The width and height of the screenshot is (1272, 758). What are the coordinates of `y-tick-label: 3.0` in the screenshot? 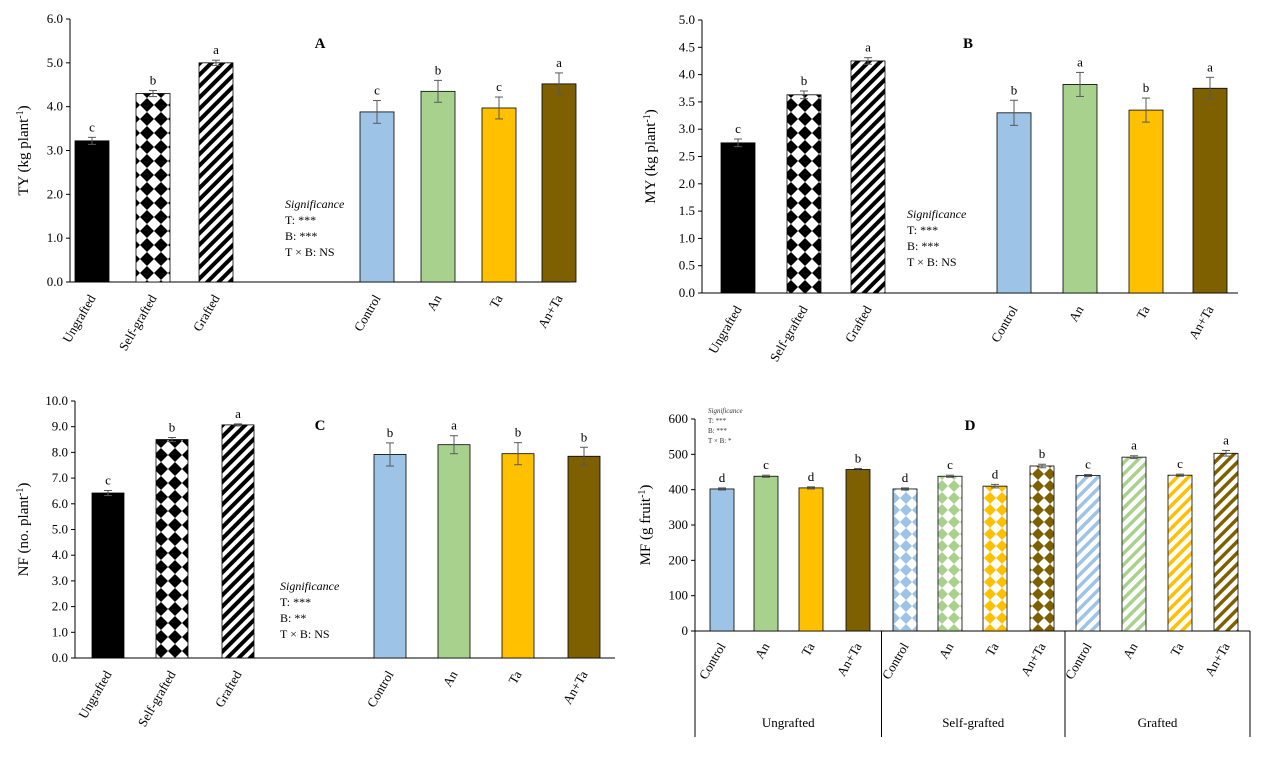 It's located at (55, 150).